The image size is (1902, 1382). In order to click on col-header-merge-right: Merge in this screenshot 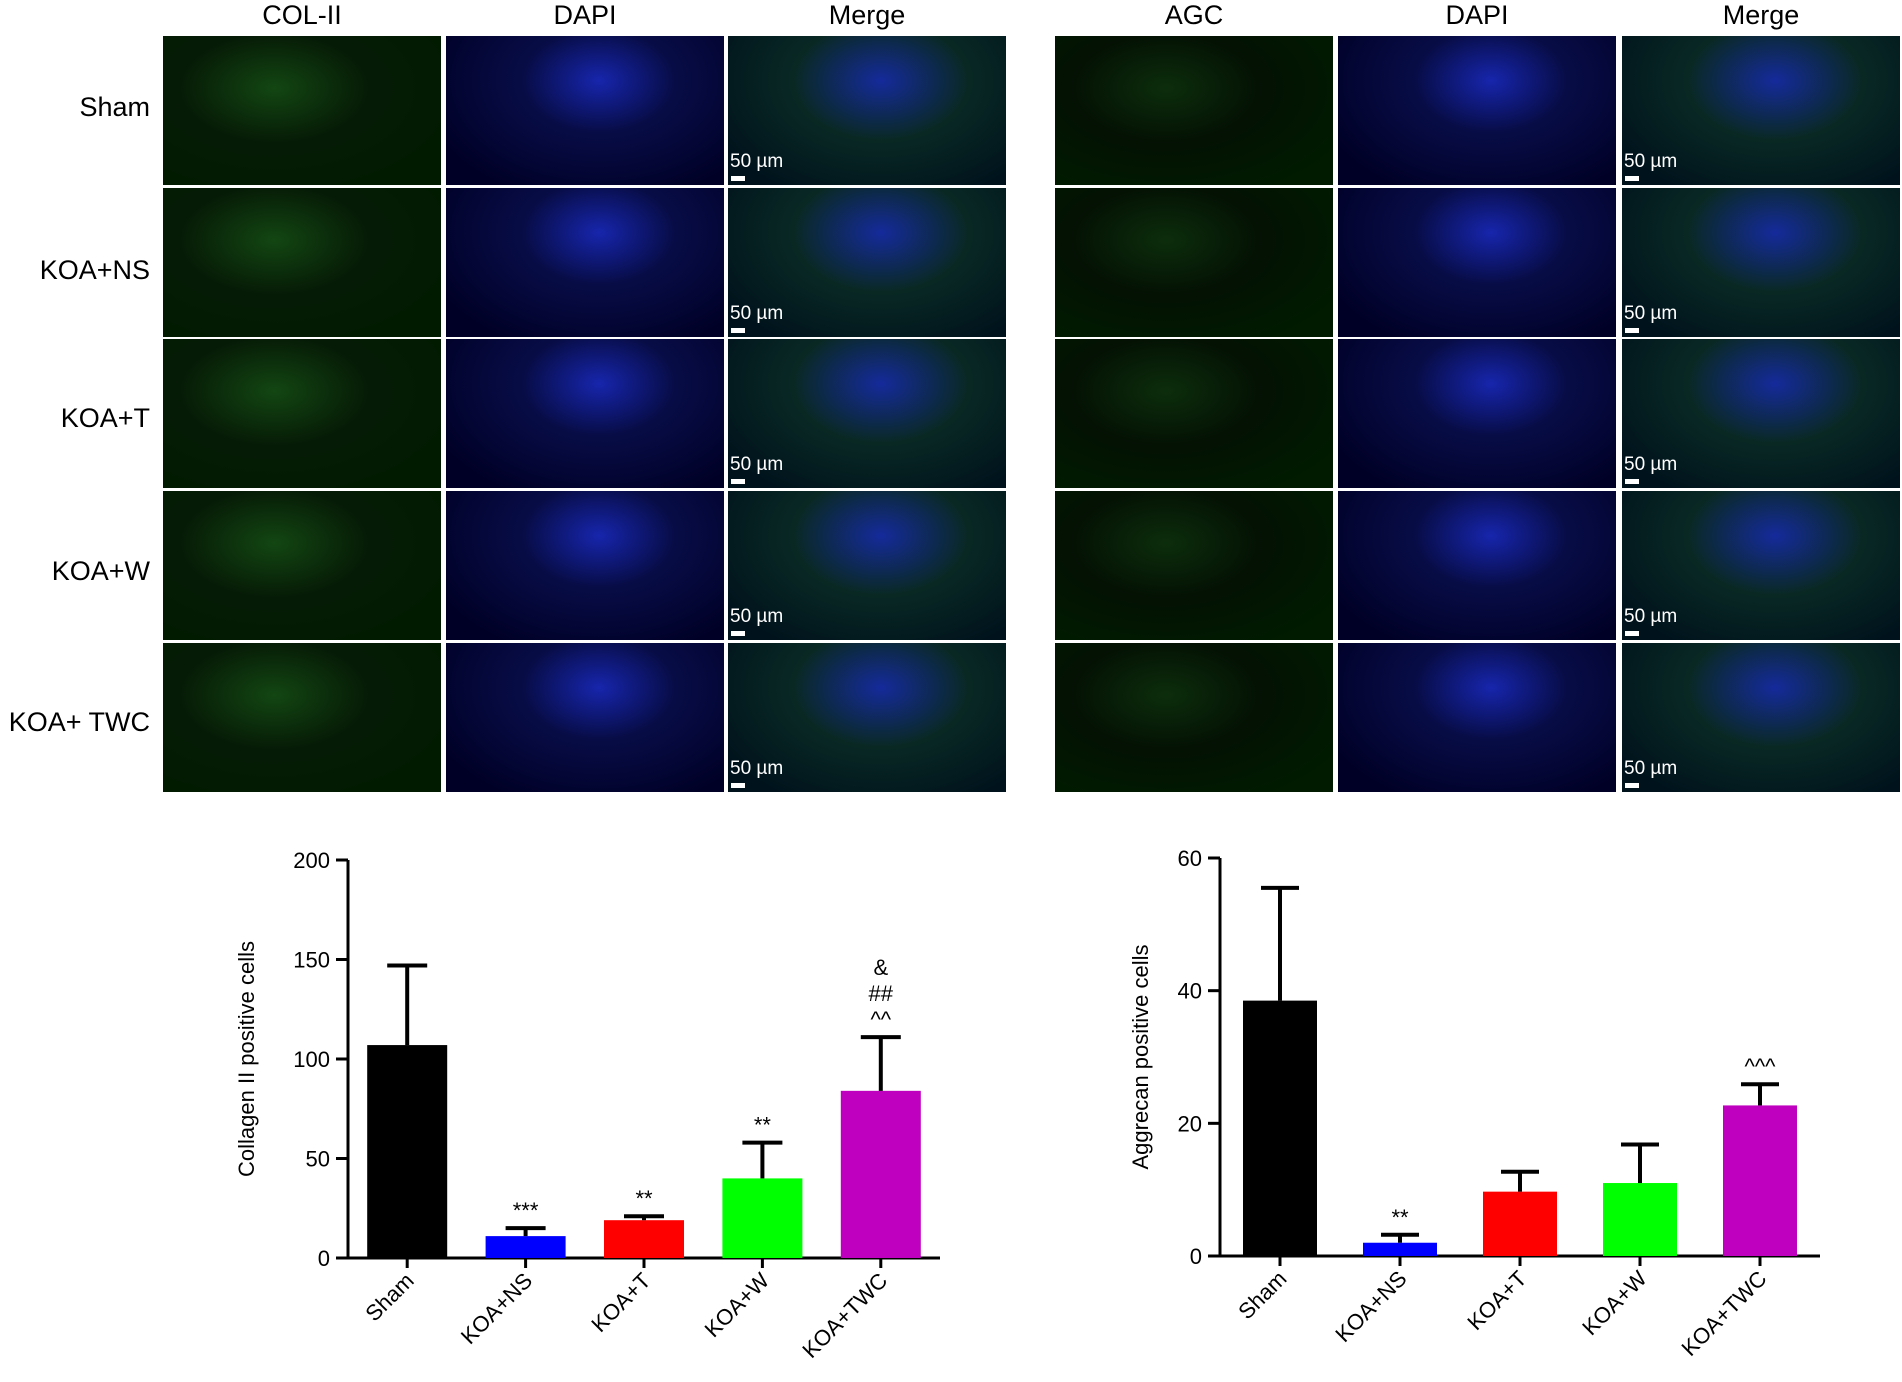, I will do `click(1761, 15)`.